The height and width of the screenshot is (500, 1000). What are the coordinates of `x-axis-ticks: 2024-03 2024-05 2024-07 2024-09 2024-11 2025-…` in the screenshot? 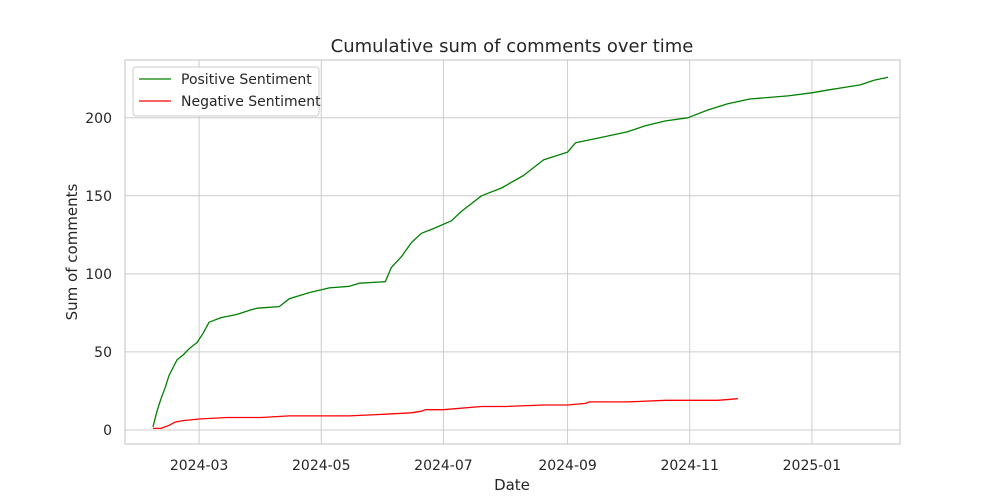 It's located at (505, 466).